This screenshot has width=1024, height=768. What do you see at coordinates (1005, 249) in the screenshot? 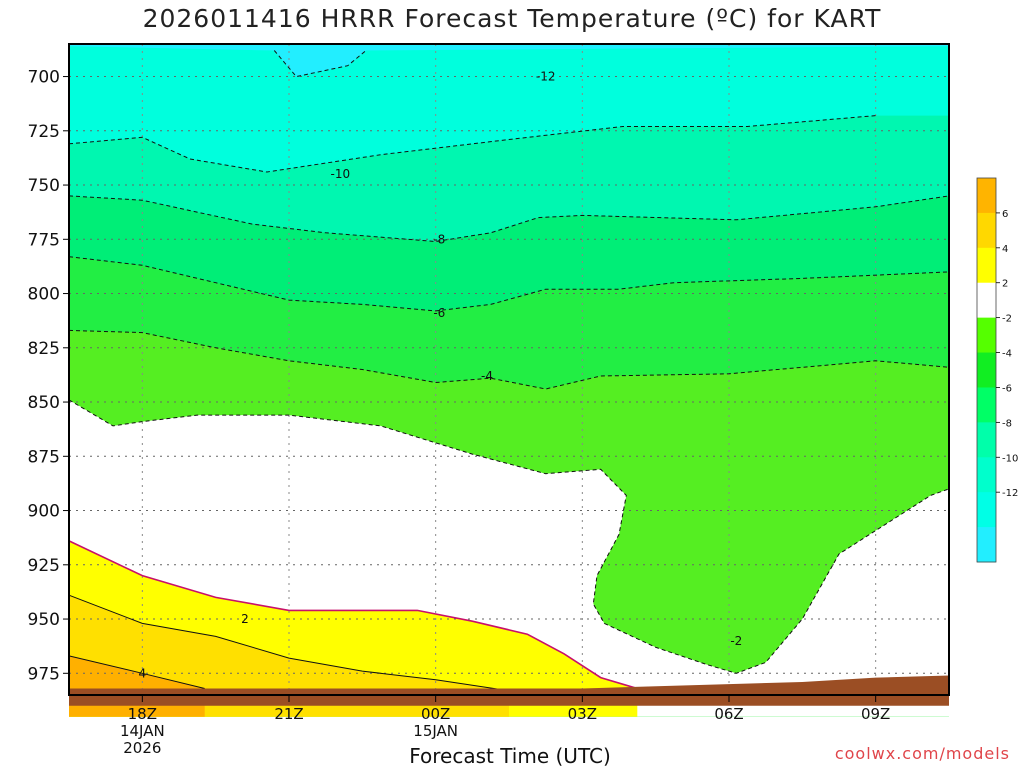
I see `colorbar-label: 4` at bounding box center [1005, 249].